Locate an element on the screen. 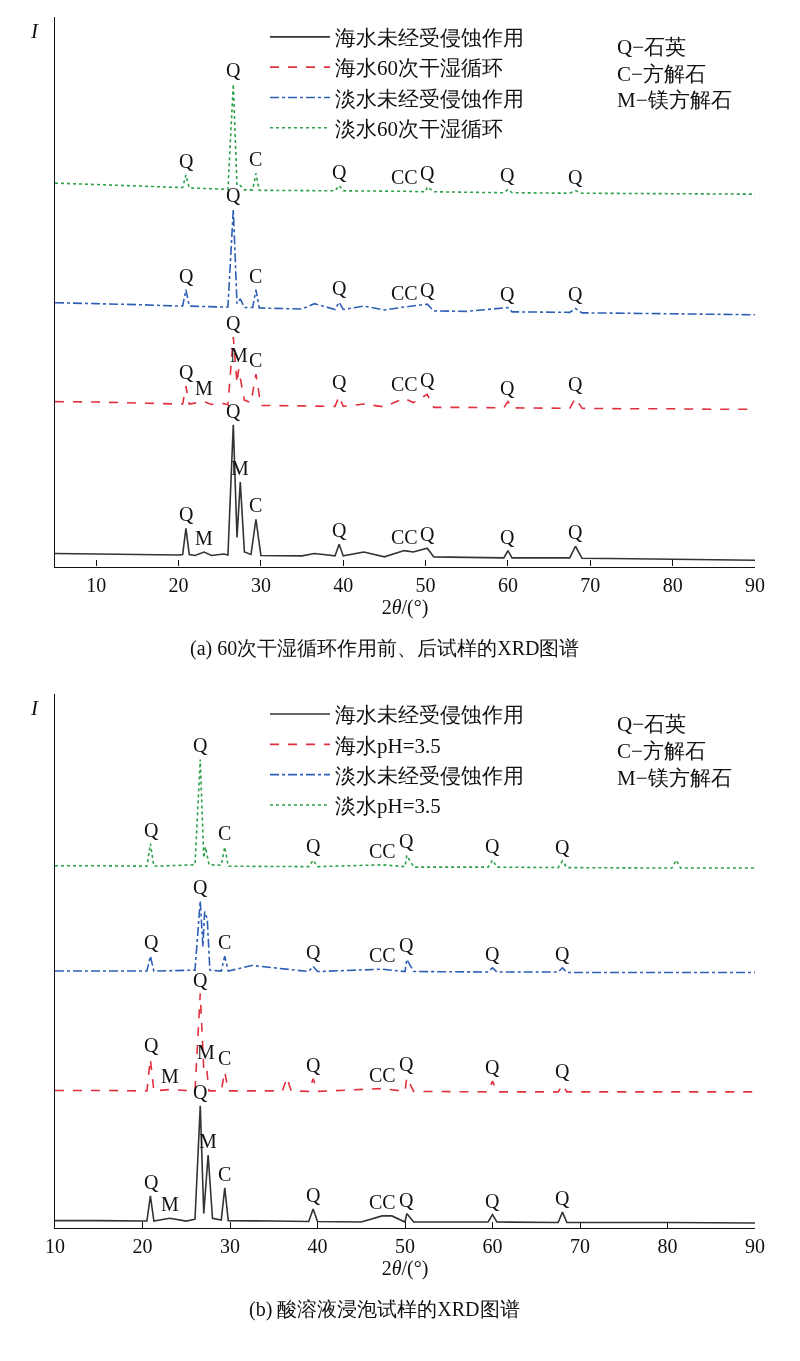 The height and width of the screenshot is (1361, 800). y-axis-title: I is located at coordinates (34, 708).